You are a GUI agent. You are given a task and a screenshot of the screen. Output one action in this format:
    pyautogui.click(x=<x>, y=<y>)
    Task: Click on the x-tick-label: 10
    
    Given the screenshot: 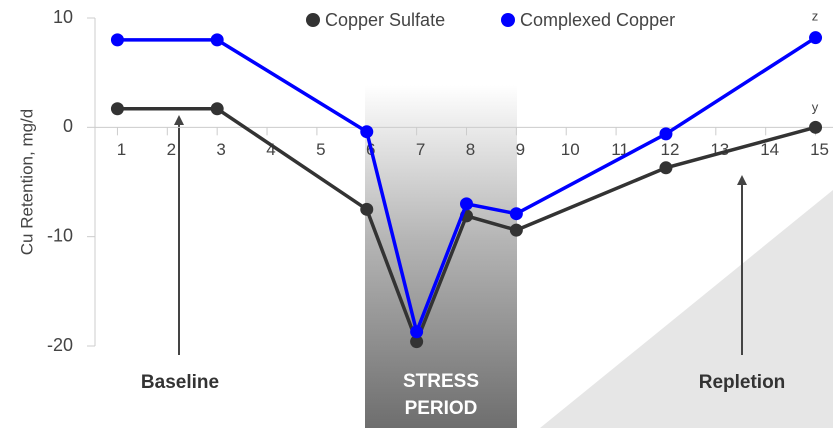 What is the action you would take?
    pyautogui.click(x=570, y=149)
    